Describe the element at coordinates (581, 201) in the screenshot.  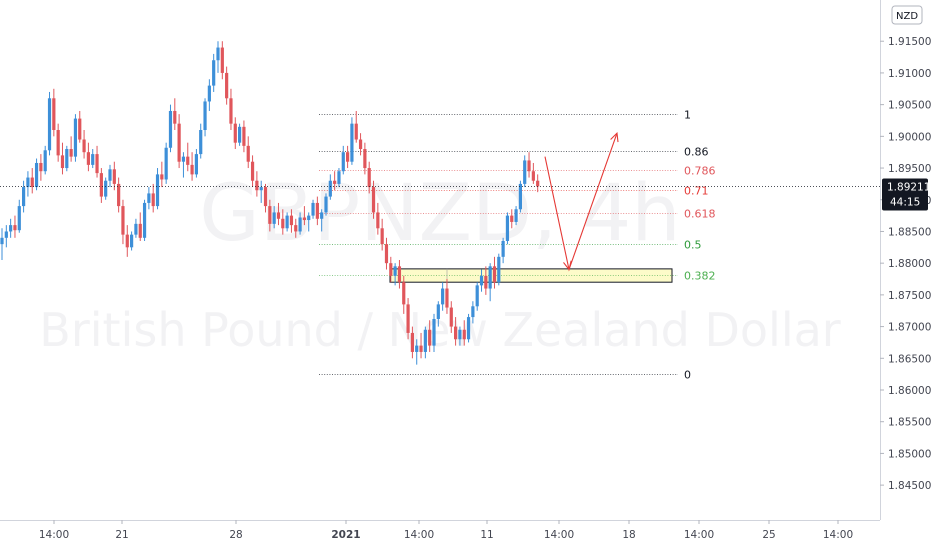
I see `forecast-arrows` at that location.